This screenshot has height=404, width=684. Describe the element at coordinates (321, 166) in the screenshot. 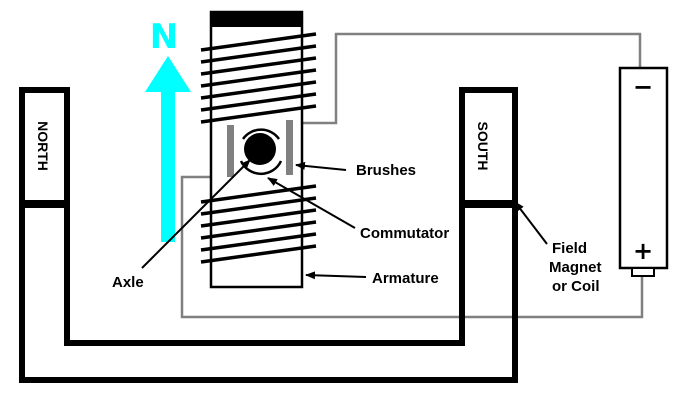

I see `brushes-callout` at that location.